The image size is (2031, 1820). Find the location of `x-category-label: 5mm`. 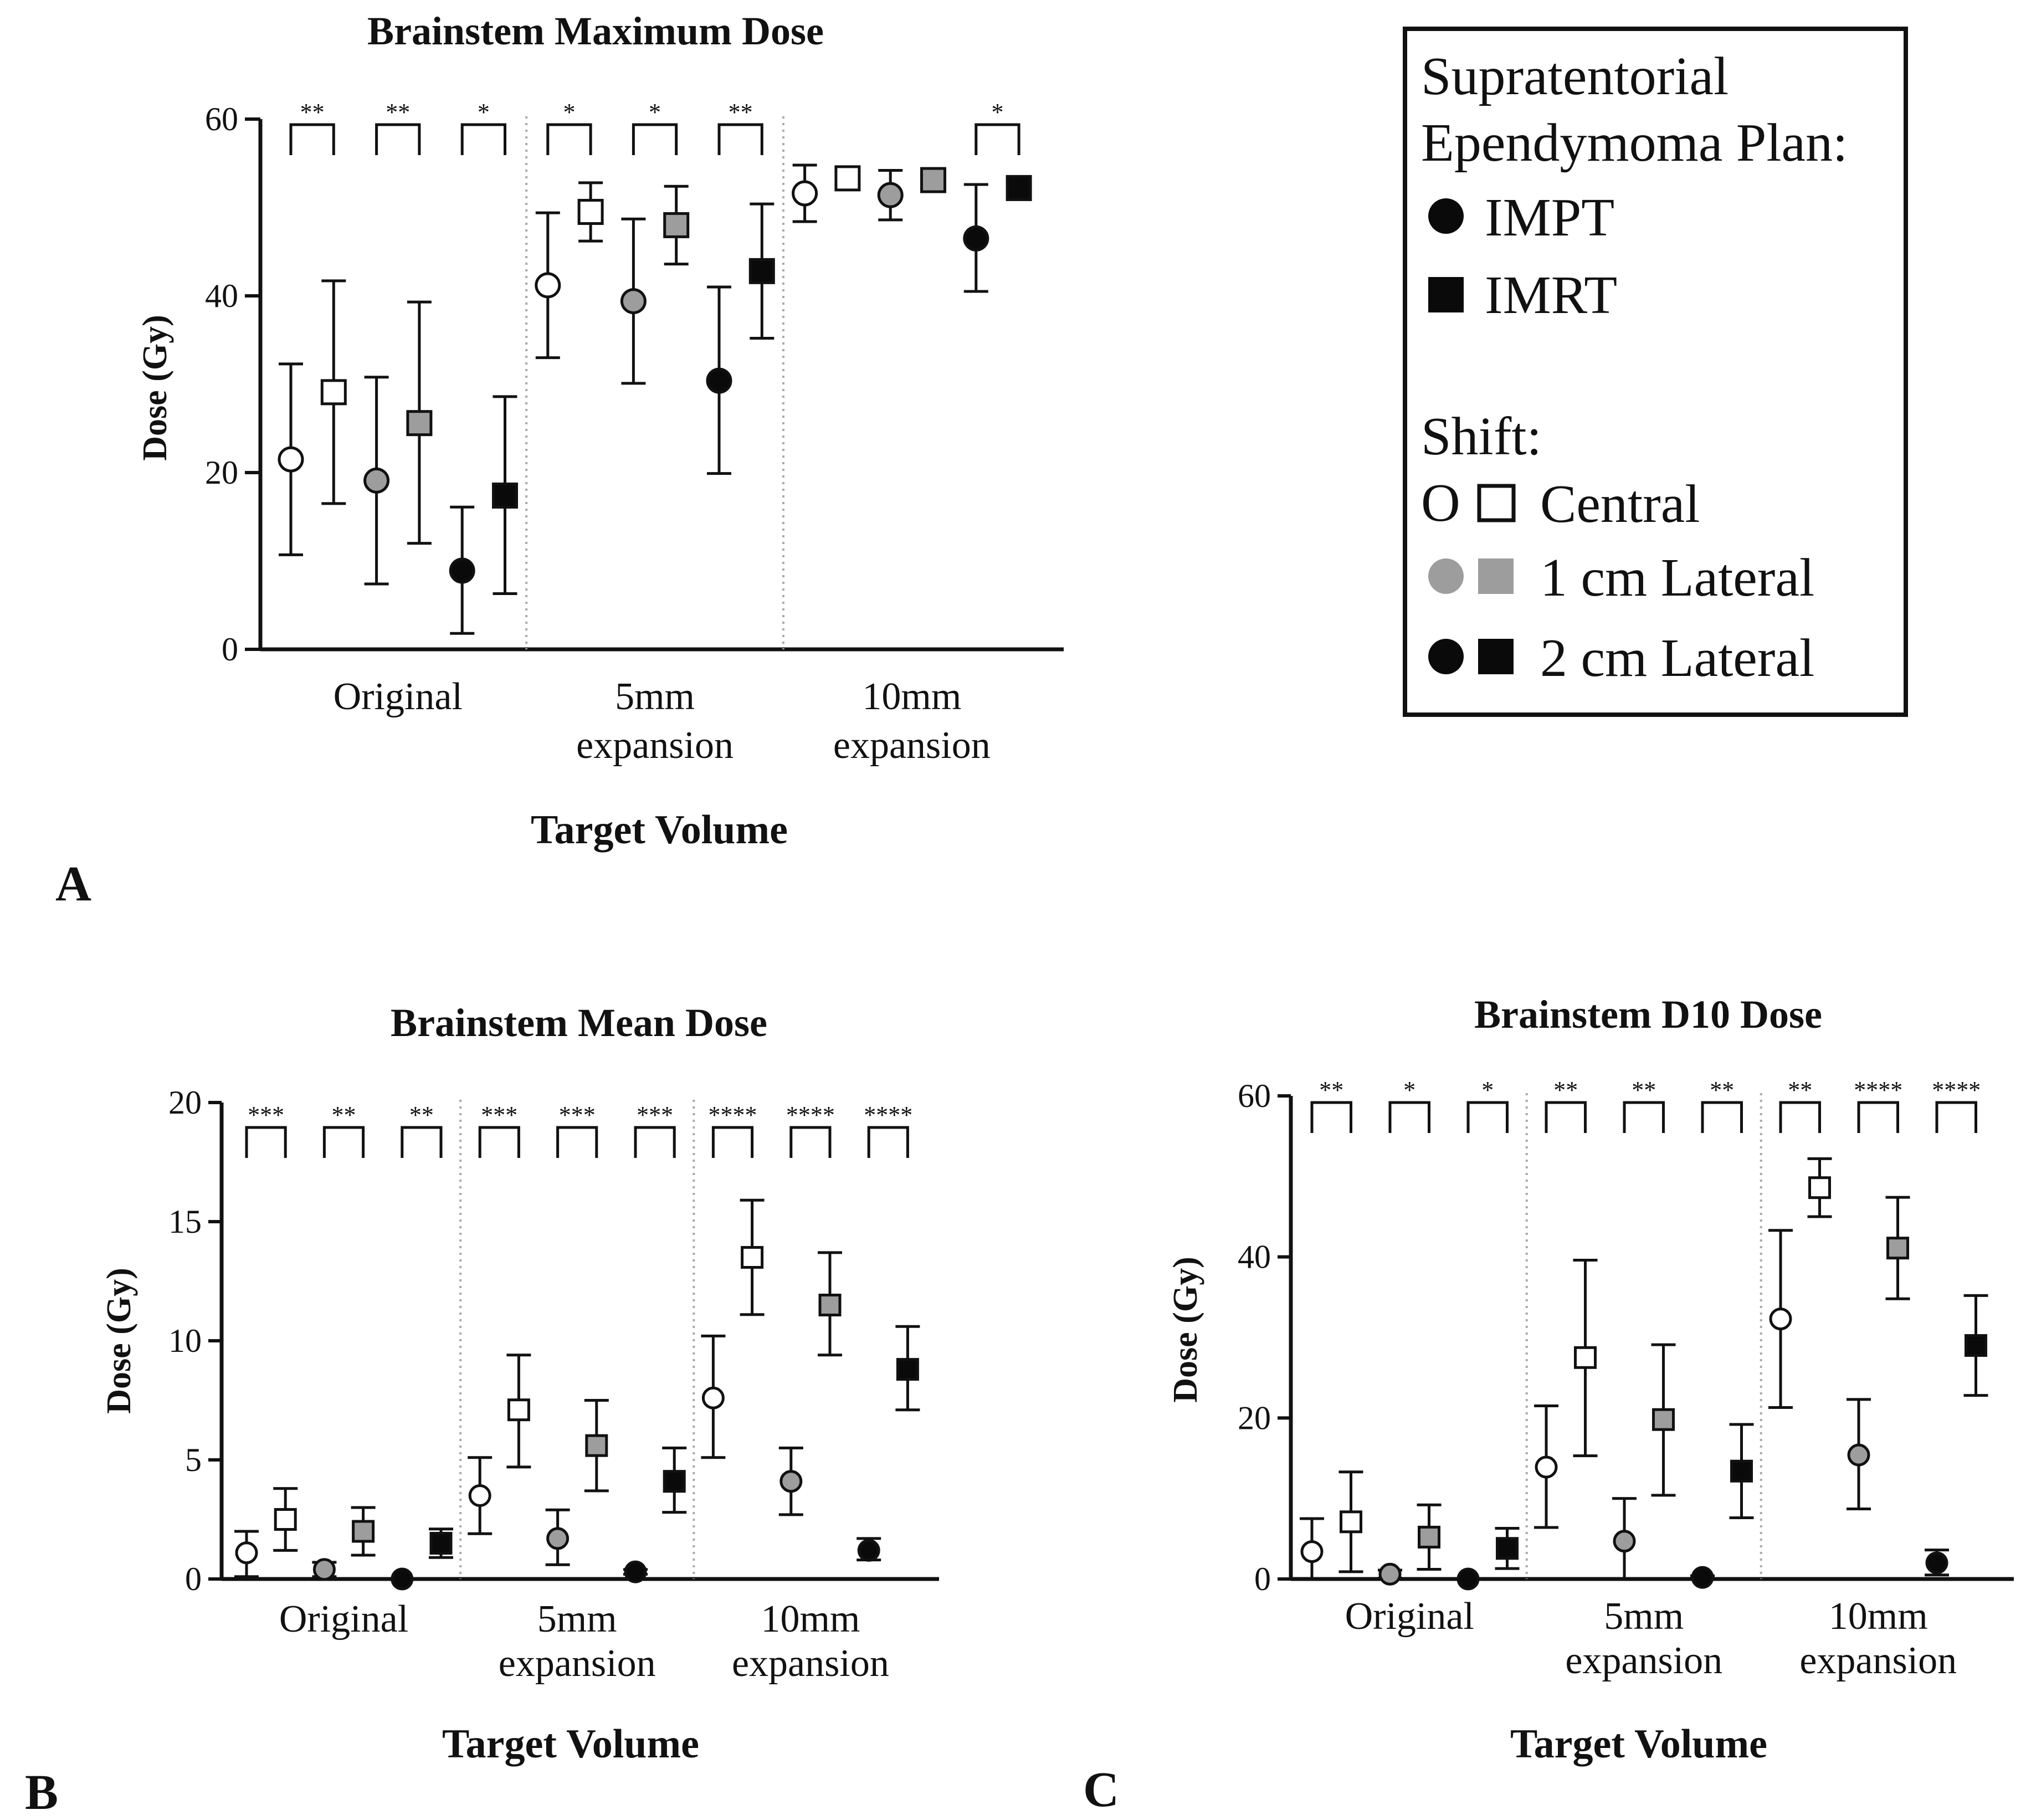

x-category-label: 5mm is located at coordinates (577, 1619).